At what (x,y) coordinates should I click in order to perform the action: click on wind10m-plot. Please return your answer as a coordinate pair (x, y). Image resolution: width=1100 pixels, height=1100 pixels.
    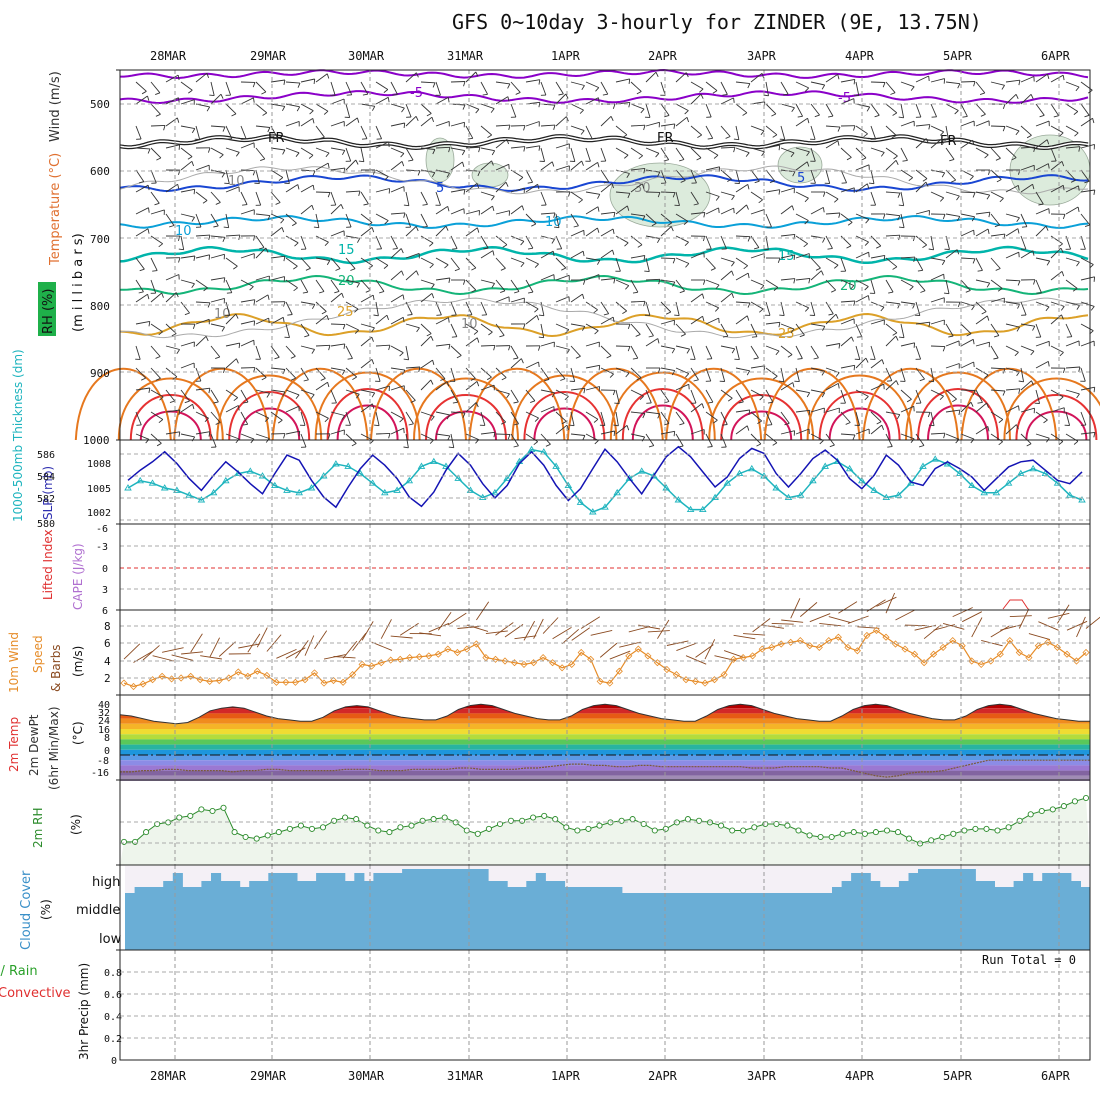
    Looking at the image, I should click on (610, 641).